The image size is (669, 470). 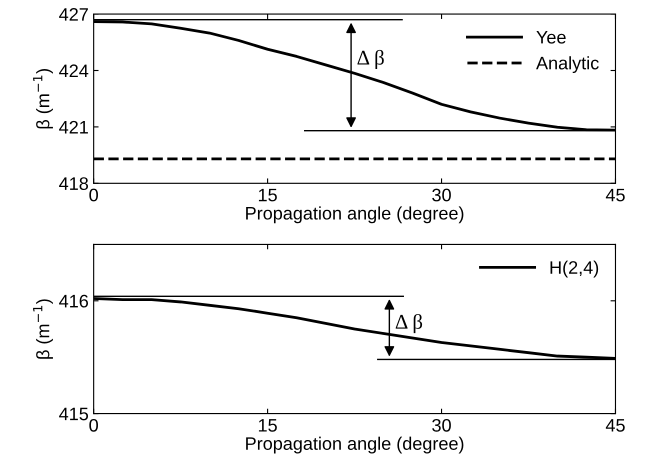 What do you see at coordinates (574, 269) in the screenshot?
I see `legend-label: H(2,4)` at bounding box center [574, 269].